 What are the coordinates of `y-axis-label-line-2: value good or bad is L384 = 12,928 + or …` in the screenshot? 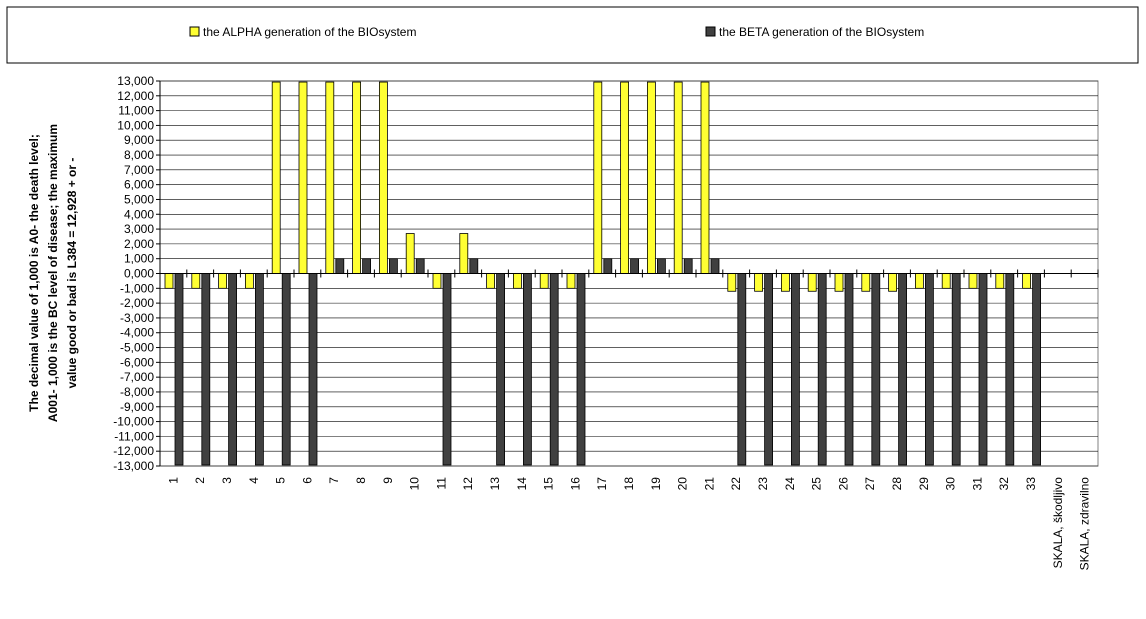 It's located at (72, 273).